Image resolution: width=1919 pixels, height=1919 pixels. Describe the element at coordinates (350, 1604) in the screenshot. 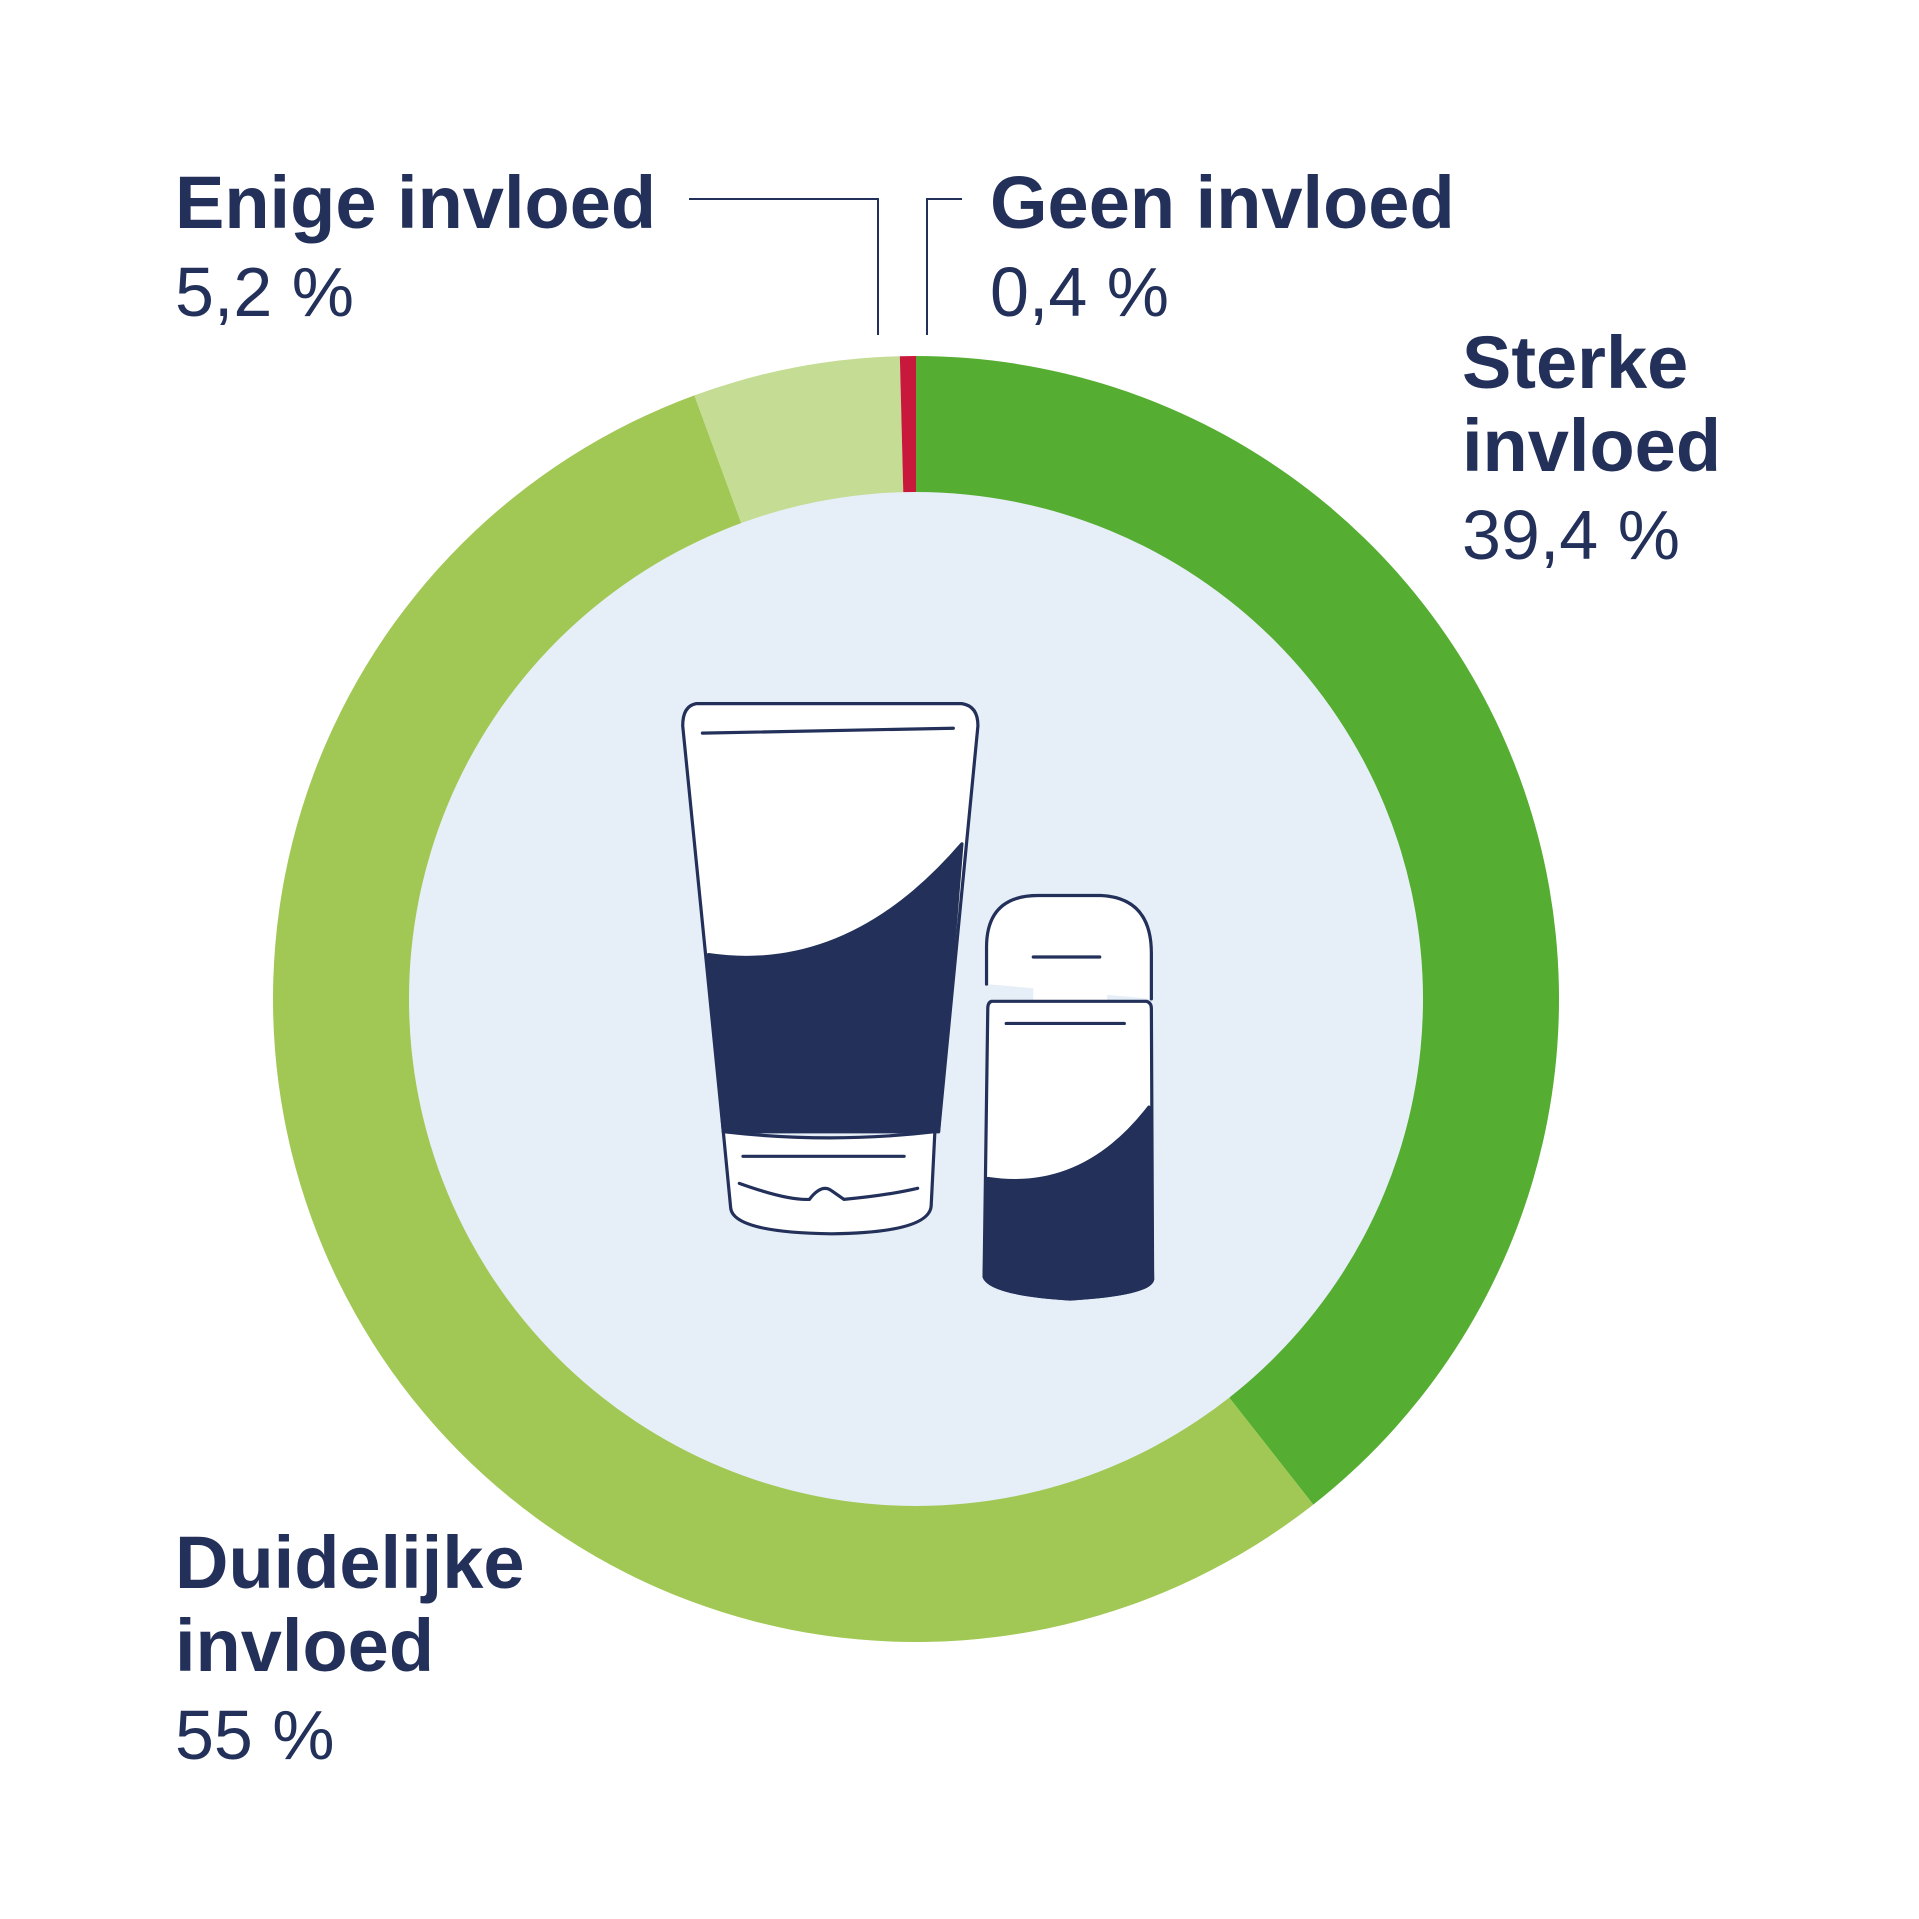

I see `category-name: Duidelijke invloed` at that location.